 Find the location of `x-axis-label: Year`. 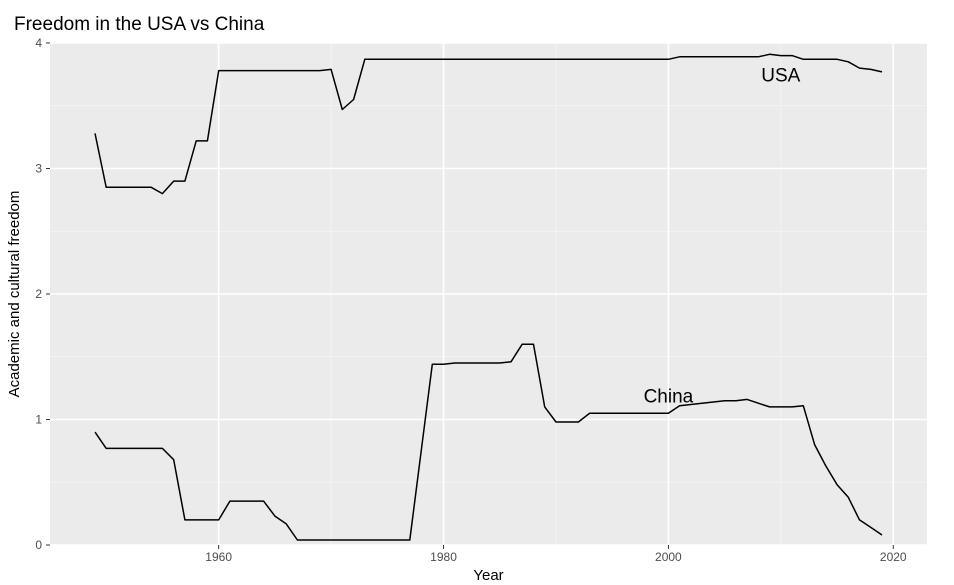

x-axis-label: Year is located at coordinates (488, 575).